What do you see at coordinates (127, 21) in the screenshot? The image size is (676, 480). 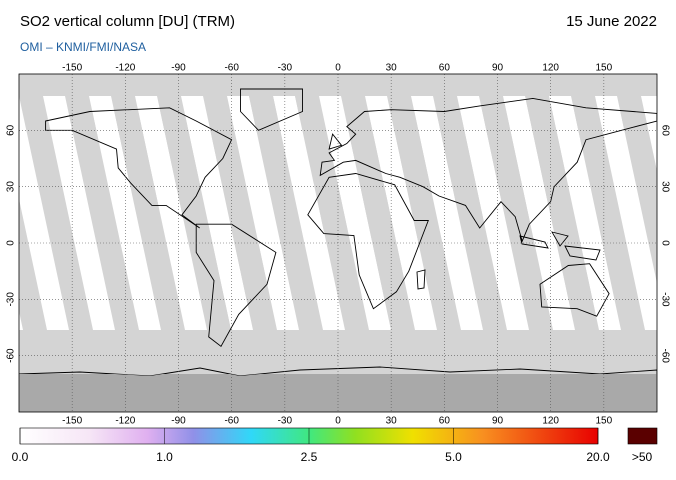 I see `title: SO2 vertical column [DU] (TRM)` at bounding box center [127, 21].